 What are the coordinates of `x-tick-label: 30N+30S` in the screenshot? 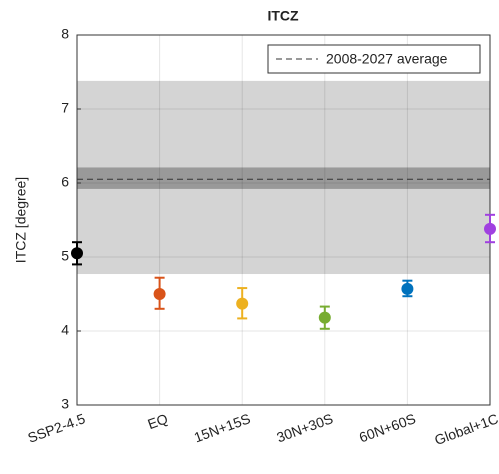 It's located at (304, 427).